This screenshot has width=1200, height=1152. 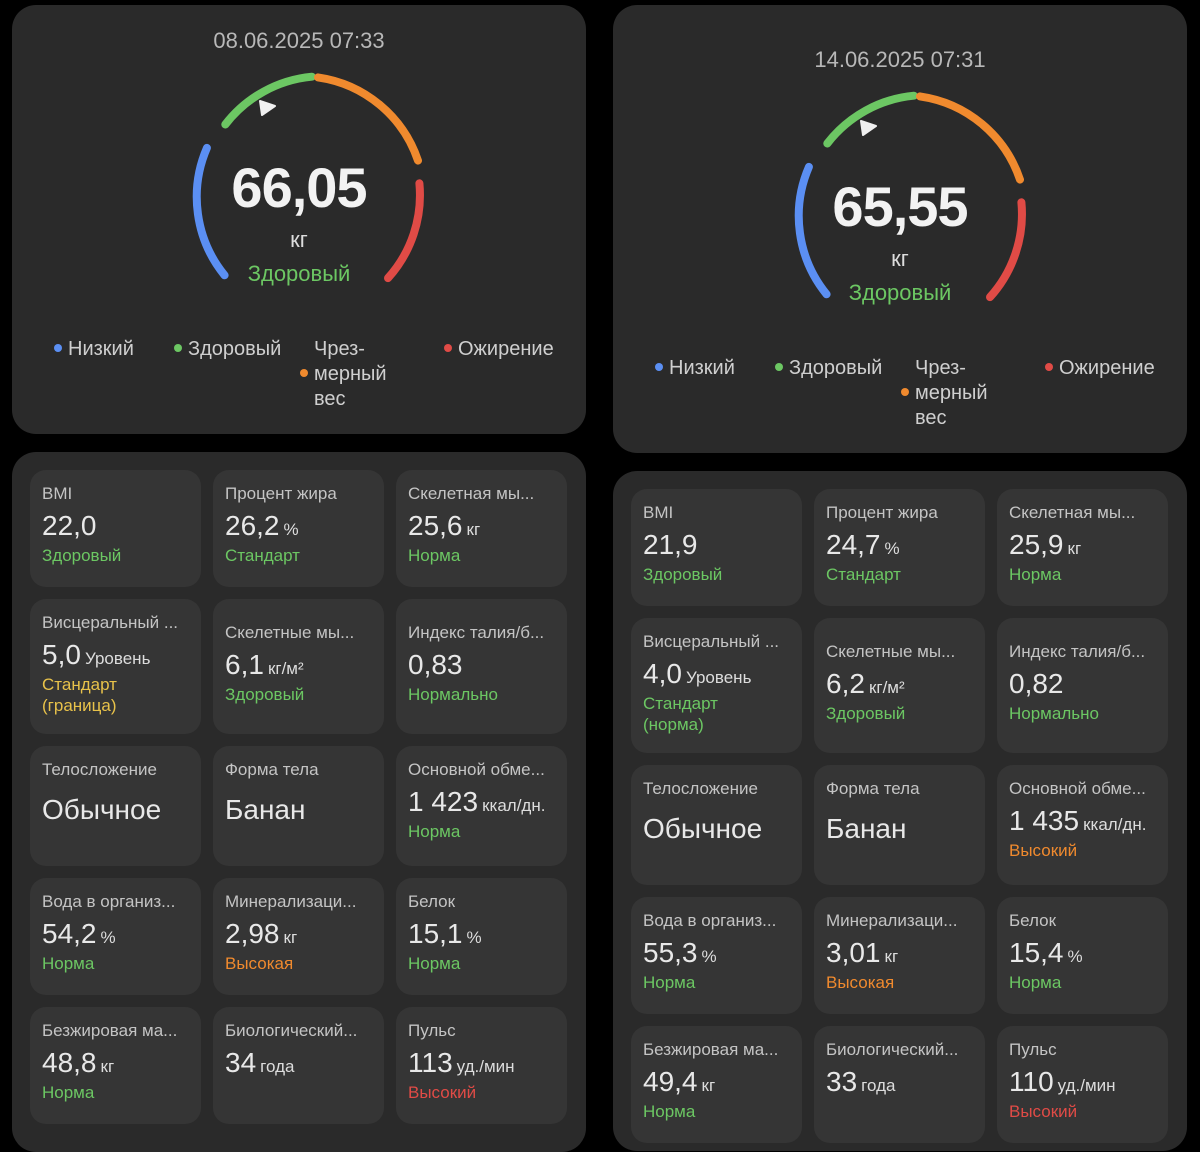 I want to click on metric-unit: Уровень, so click(x=117, y=658).